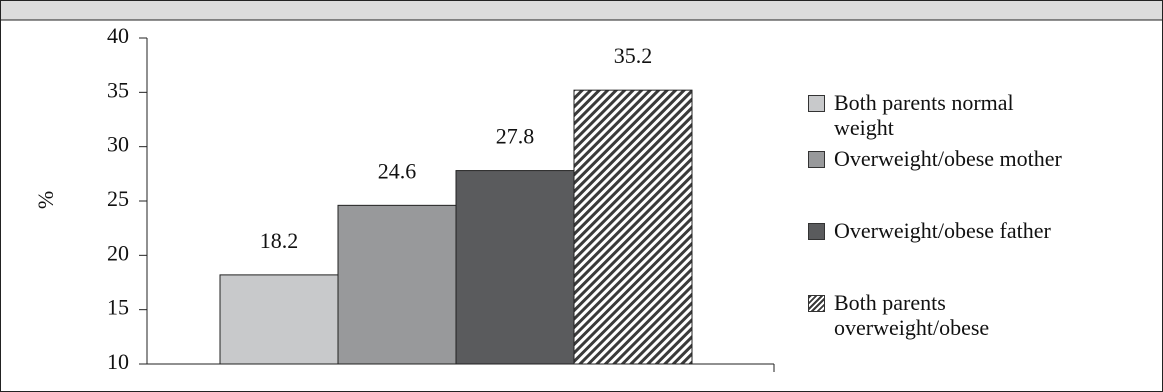 The image size is (1163, 392). What do you see at coordinates (118, 361) in the screenshot?
I see `y-tick-label: 10` at bounding box center [118, 361].